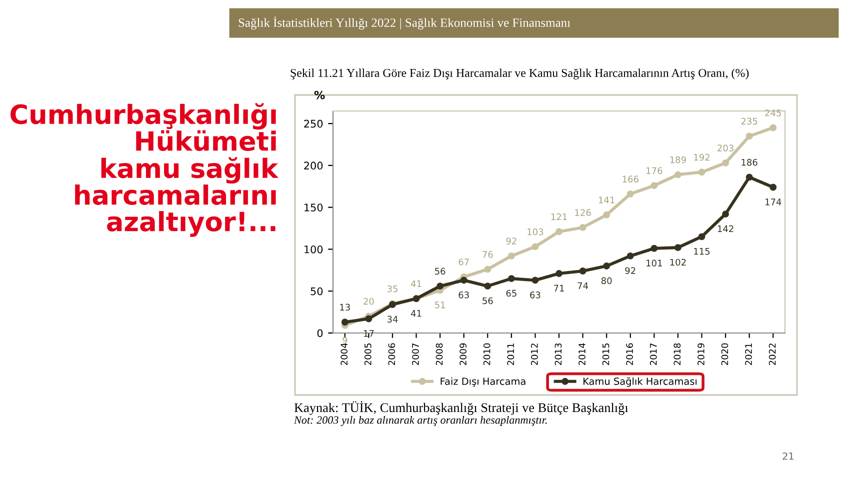 This screenshot has width=850, height=478. I want to click on data-label: 9, so click(345, 340).